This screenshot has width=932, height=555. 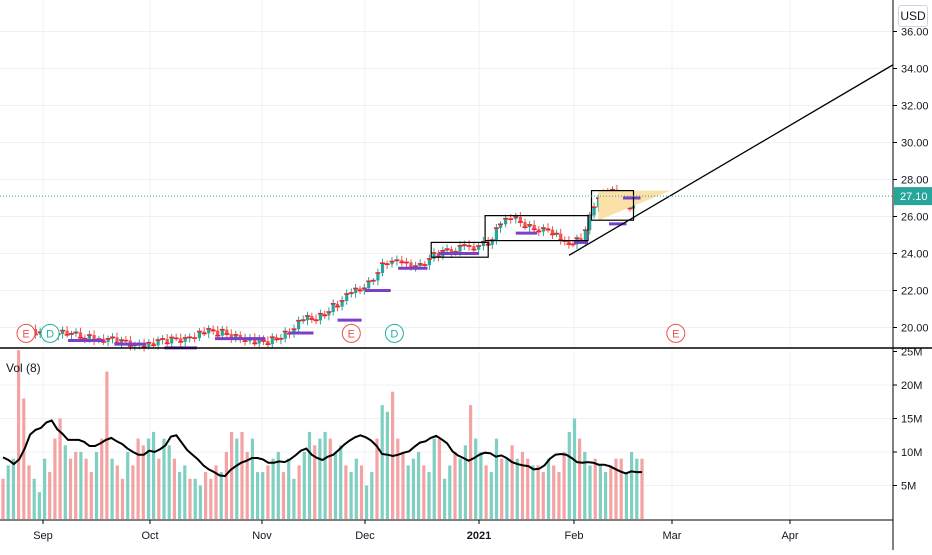 I want to click on pattern-fill, so click(x=634, y=205).